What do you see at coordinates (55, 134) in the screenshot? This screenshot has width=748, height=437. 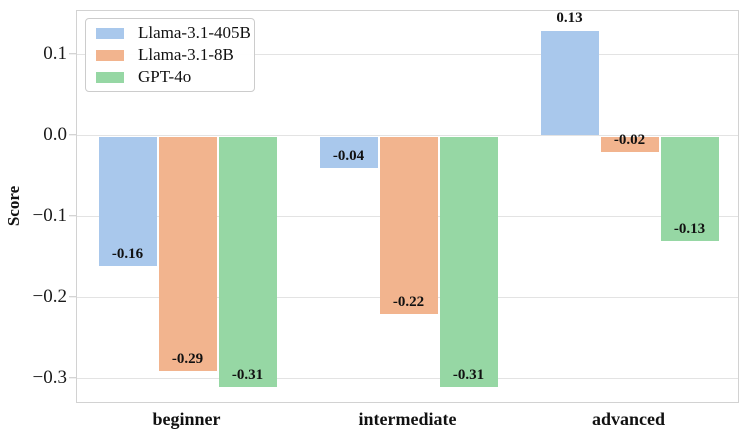 I see `y-tick-label: 0.0` at bounding box center [55, 134].